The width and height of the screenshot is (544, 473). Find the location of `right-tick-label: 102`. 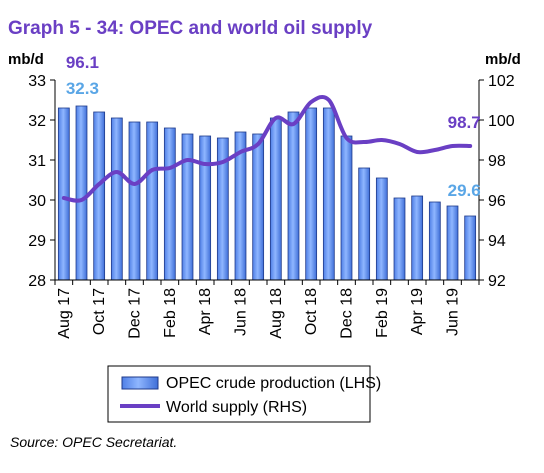

right-tick-label: 102 is located at coordinates (501, 81).